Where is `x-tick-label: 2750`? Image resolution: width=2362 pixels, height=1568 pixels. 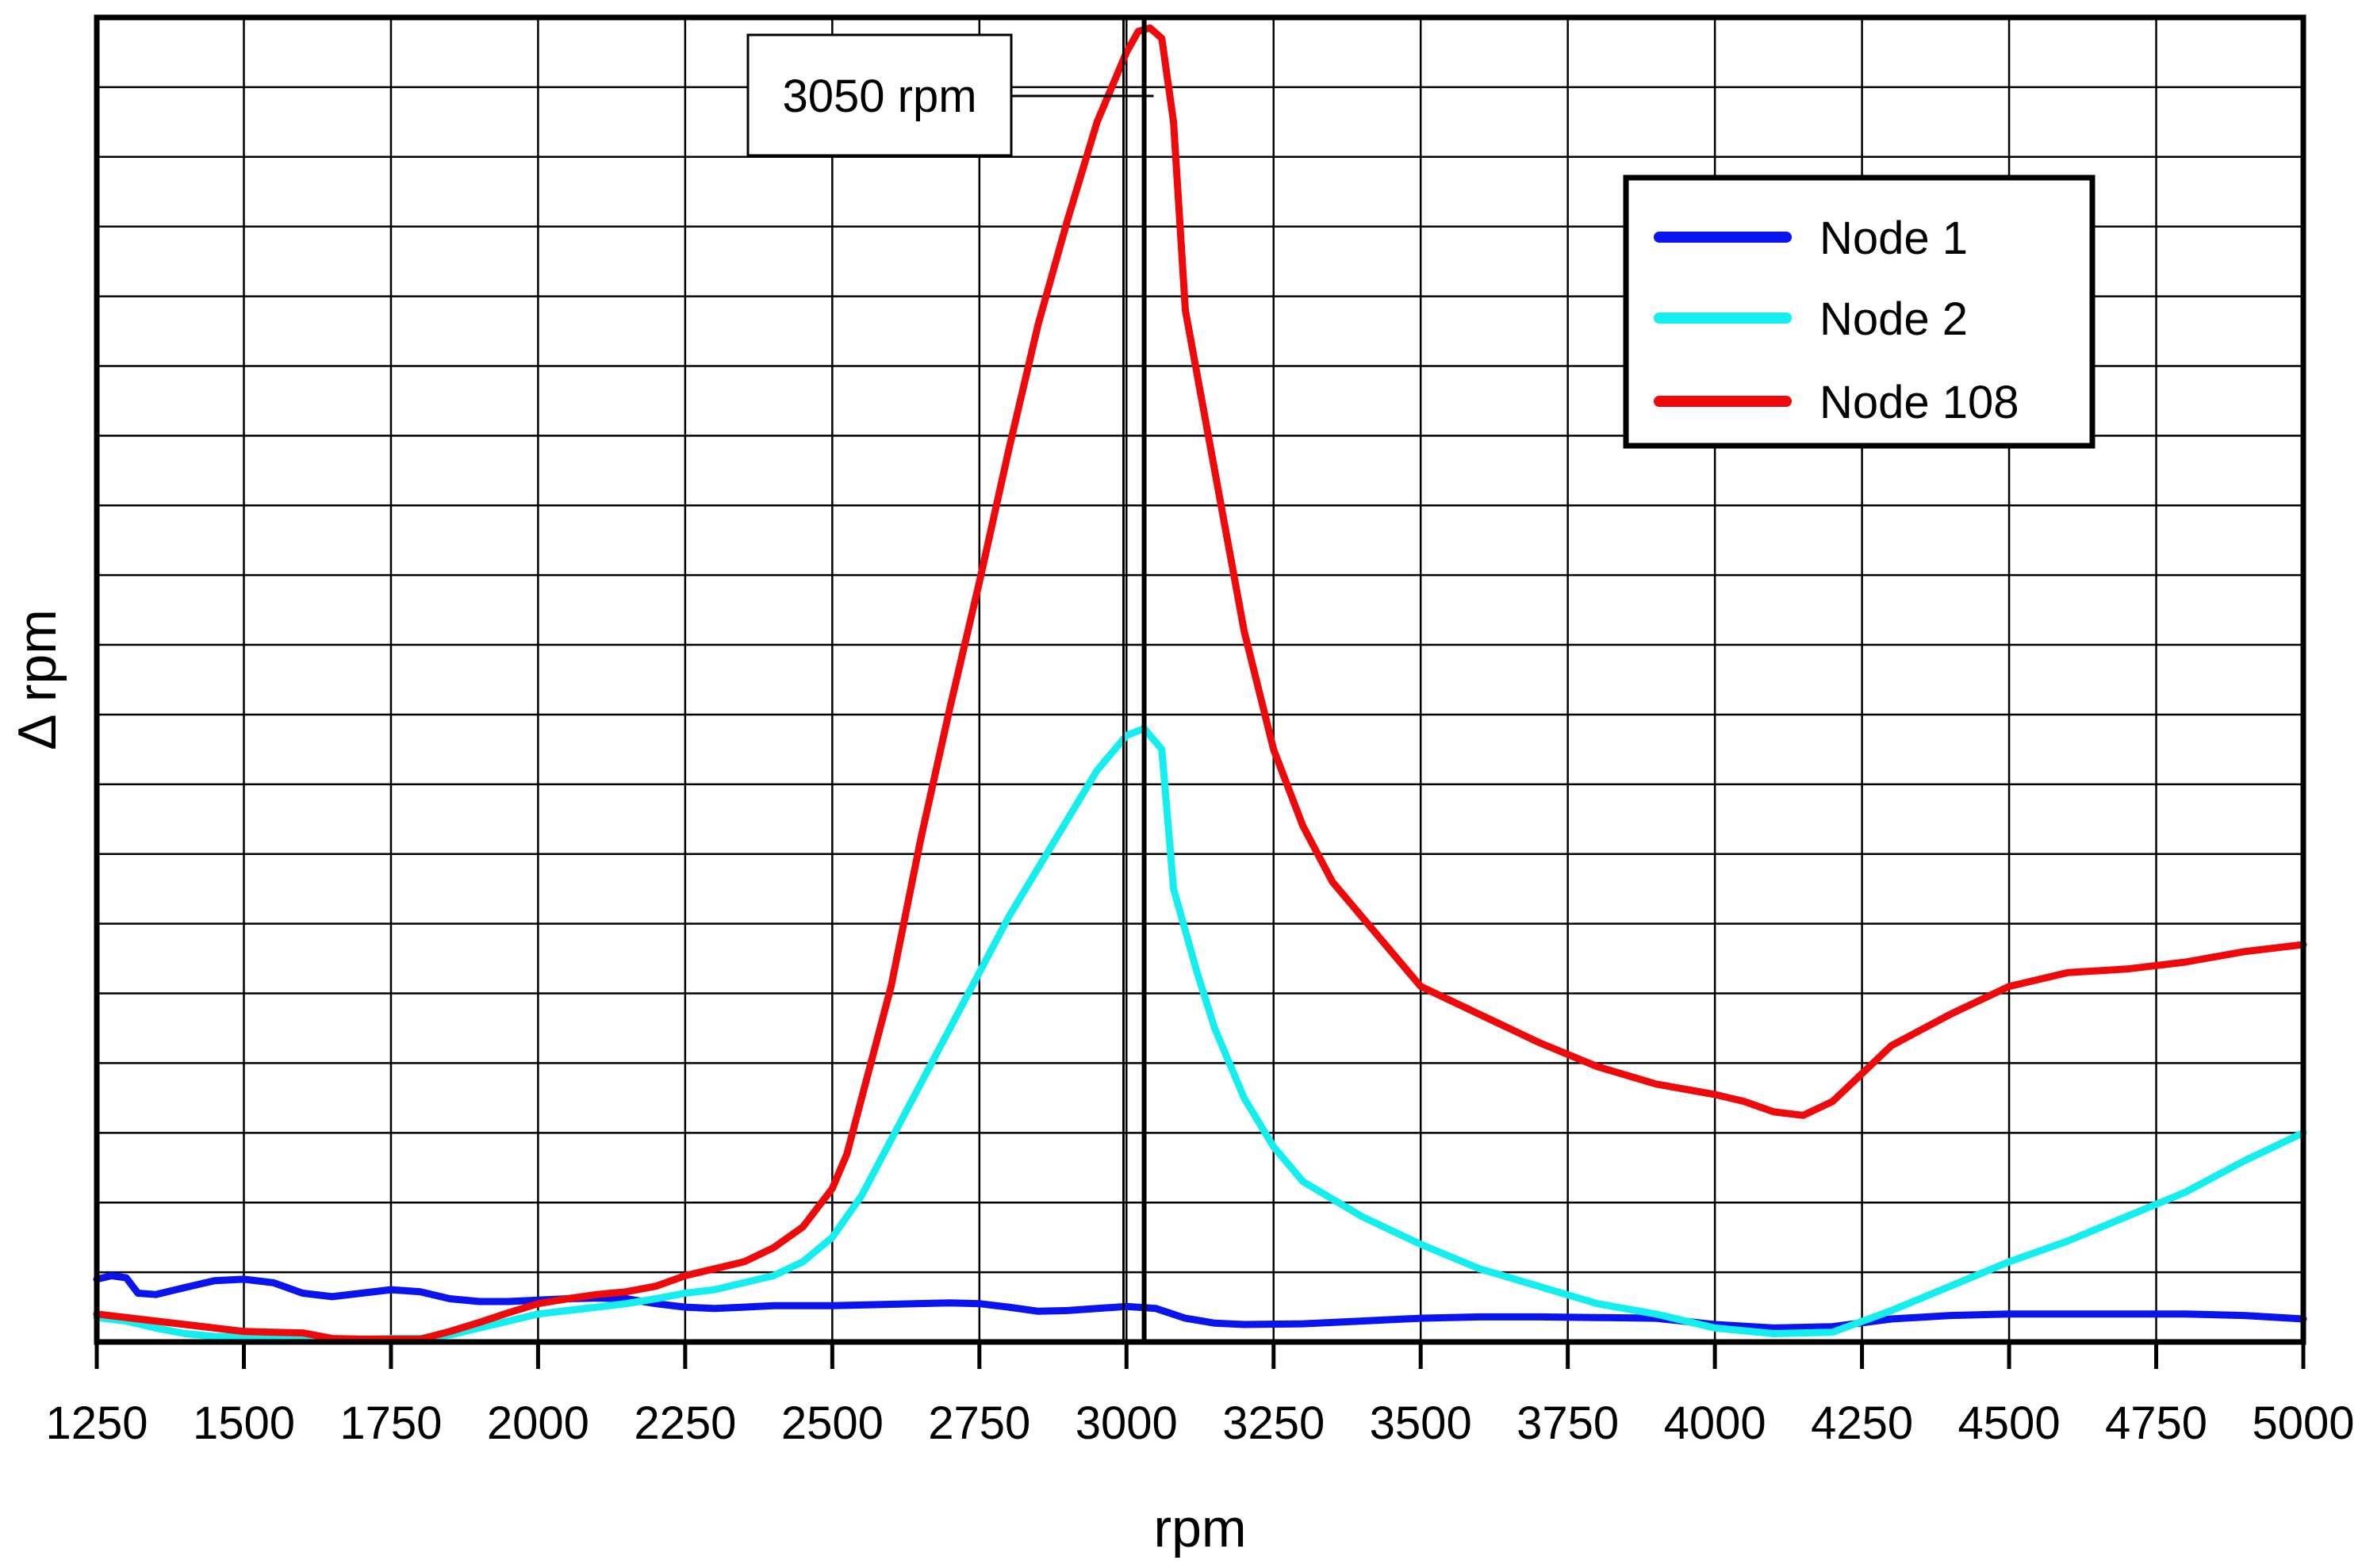 x-tick-label: 2750 is located at coordinates (979, 1423).